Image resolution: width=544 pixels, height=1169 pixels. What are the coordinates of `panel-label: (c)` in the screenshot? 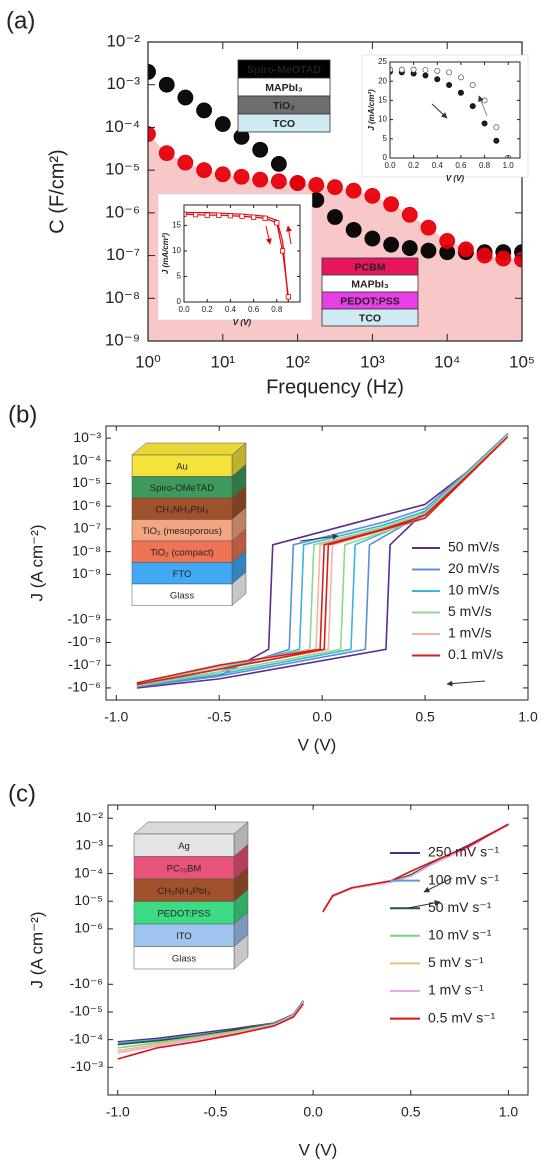 It's located at (22, 793).